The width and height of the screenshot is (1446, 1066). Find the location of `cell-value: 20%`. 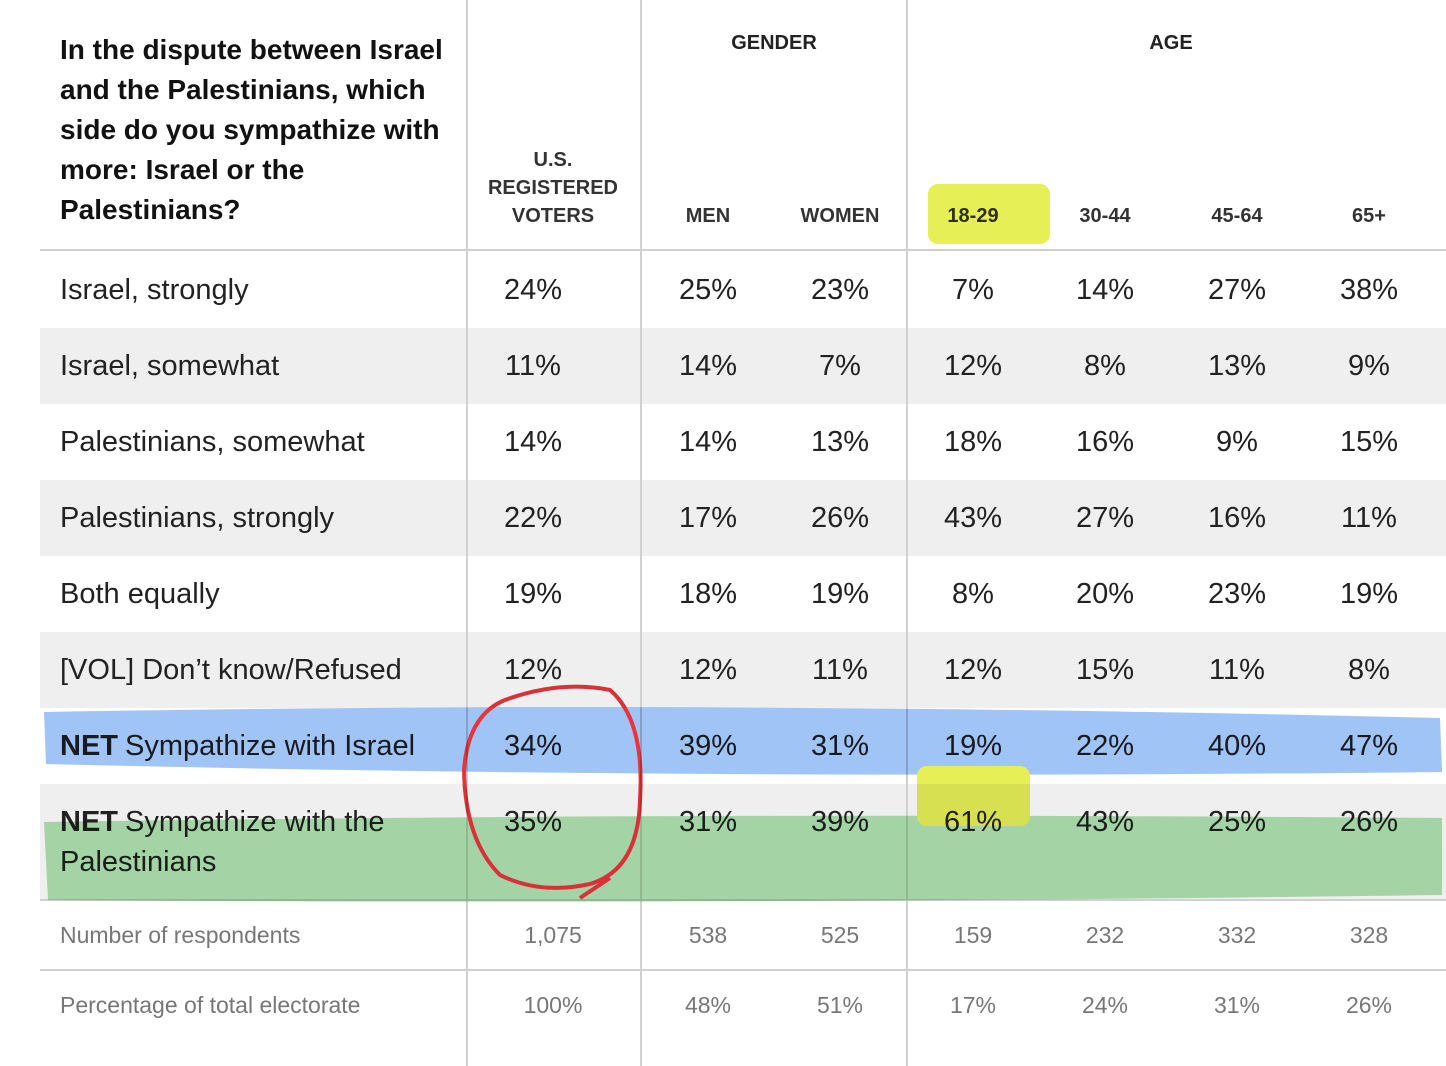

cell-value: 20% is located at coordinates (1105, 594).